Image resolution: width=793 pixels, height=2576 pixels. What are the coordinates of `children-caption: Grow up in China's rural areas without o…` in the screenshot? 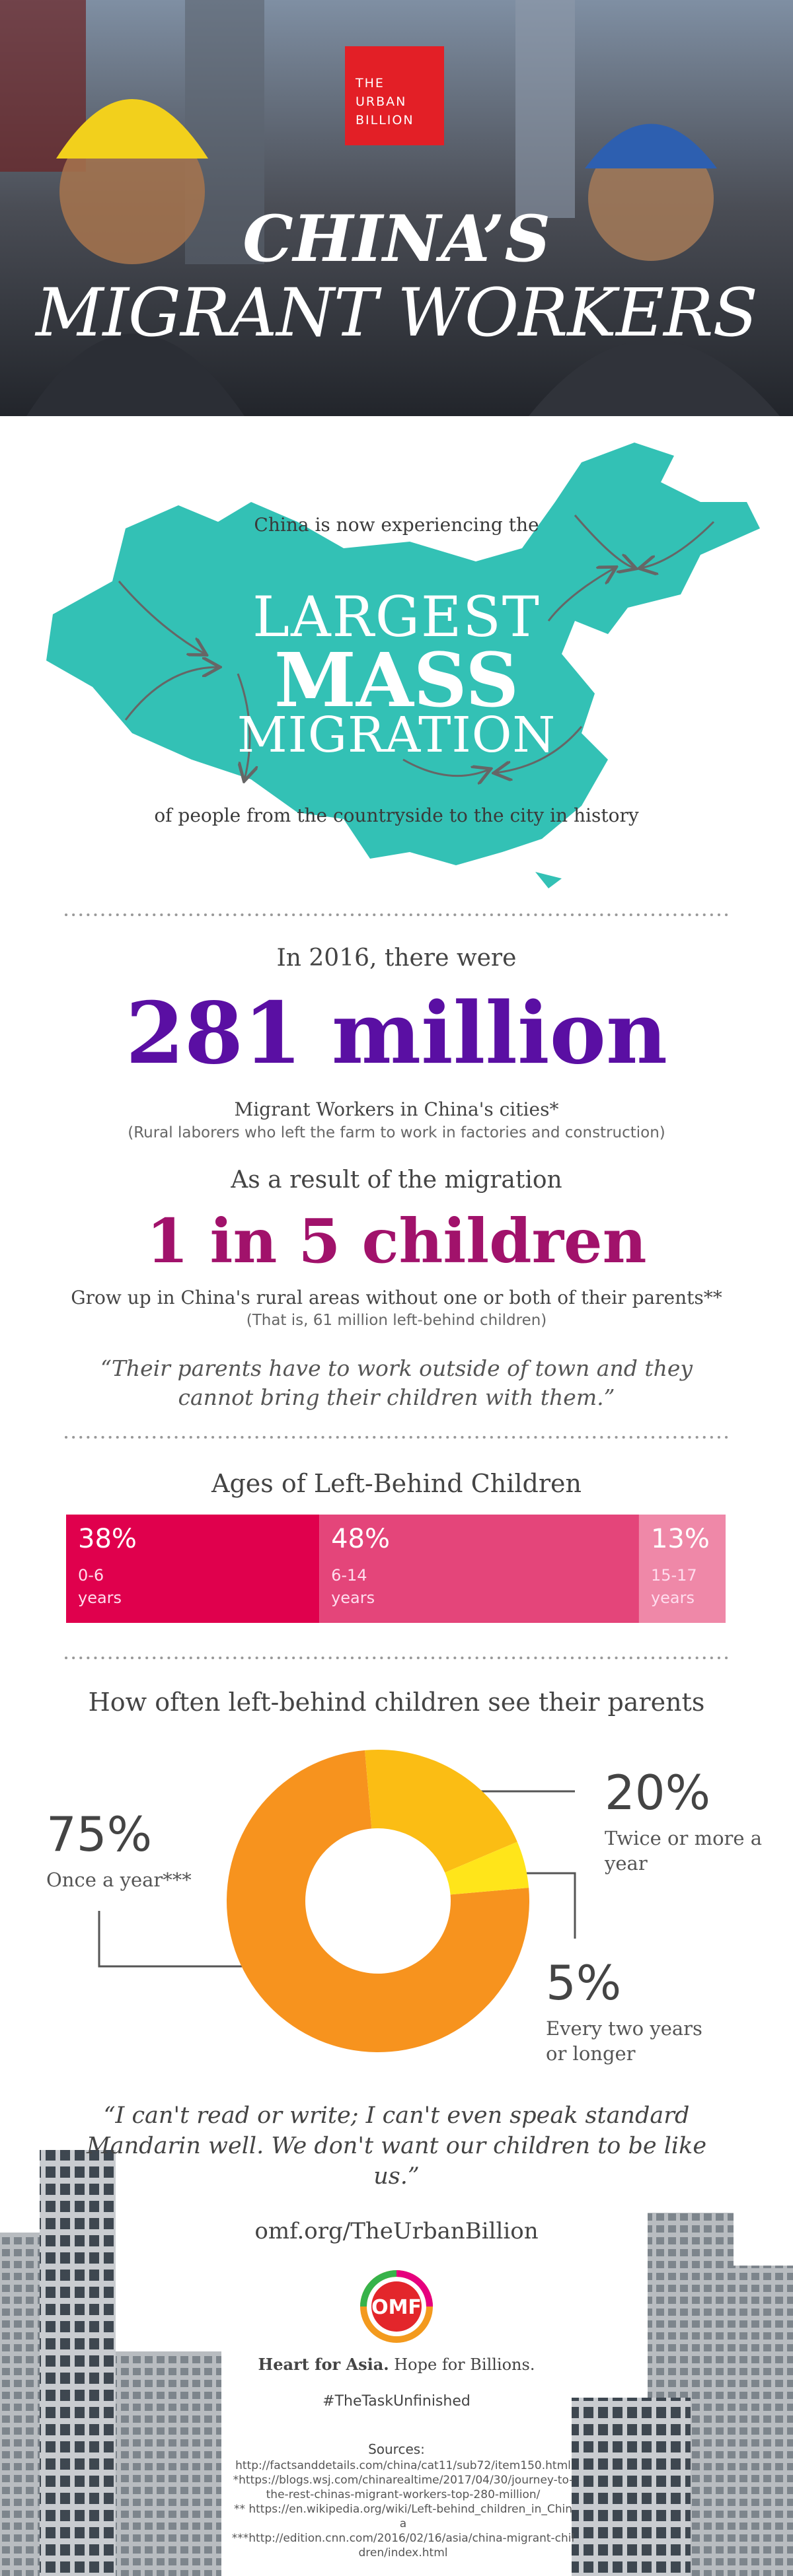 It's located at (397, 1297).